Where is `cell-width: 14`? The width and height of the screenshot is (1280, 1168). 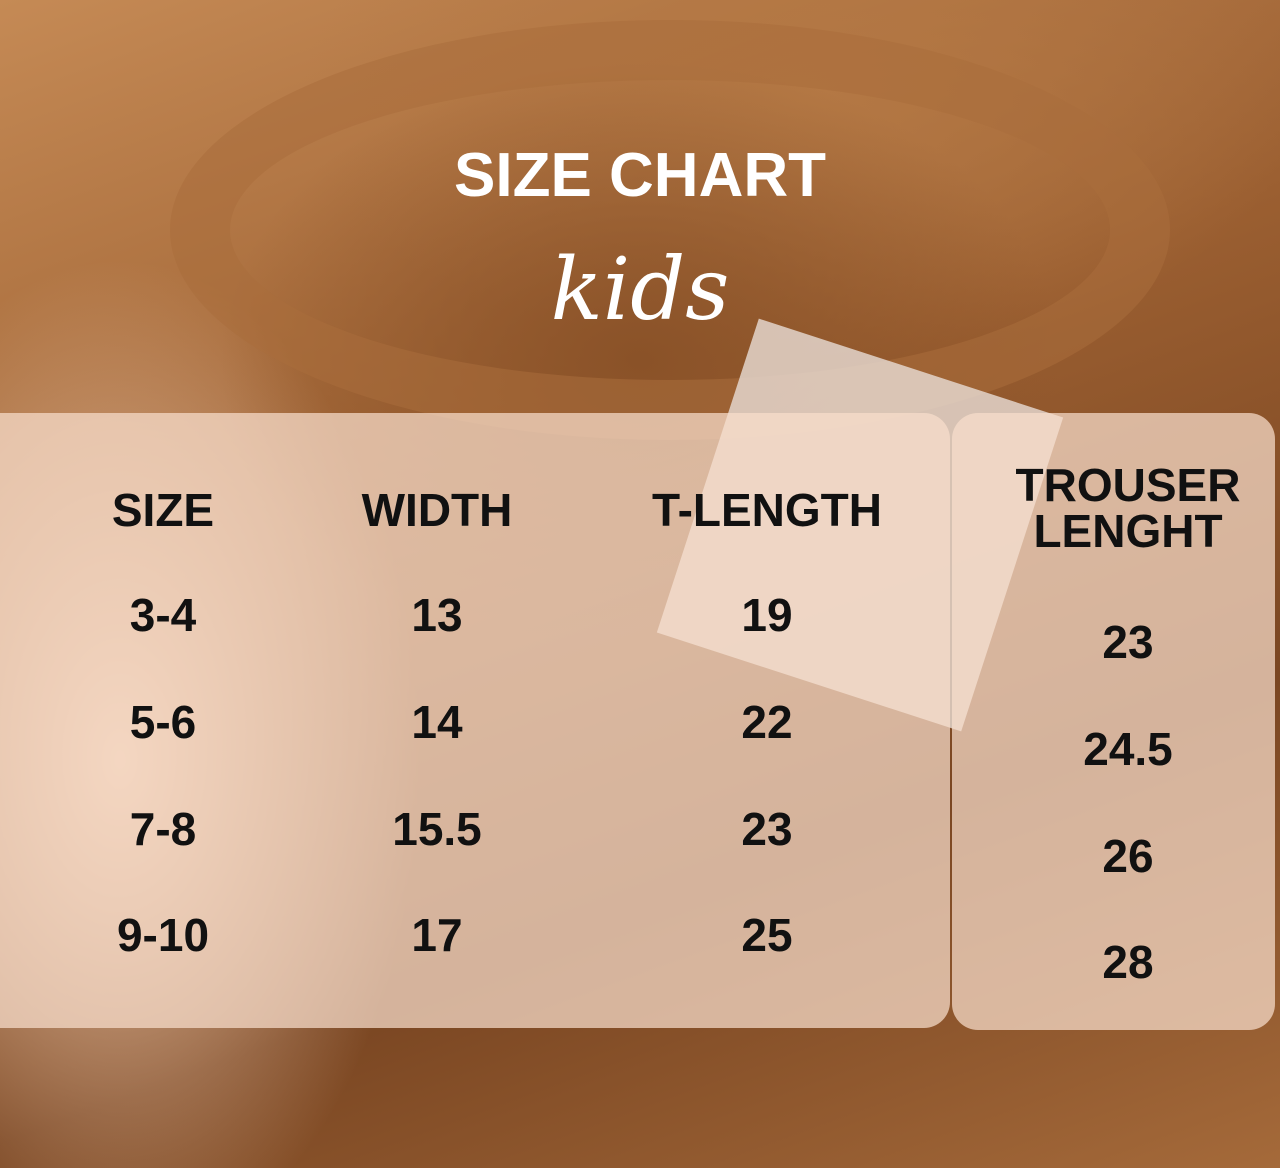
cell-width: 14 is located at coordinates (437, 722).